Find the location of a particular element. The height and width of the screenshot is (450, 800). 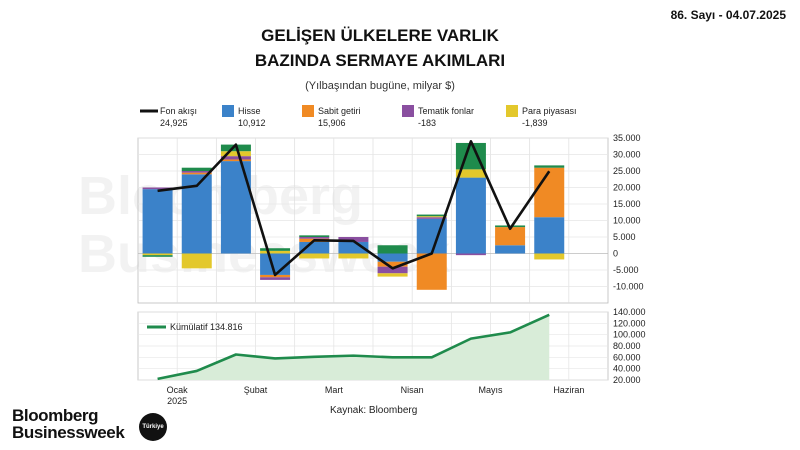

top-y-tick-label: -5.000 is located at coordinates (626, 270).